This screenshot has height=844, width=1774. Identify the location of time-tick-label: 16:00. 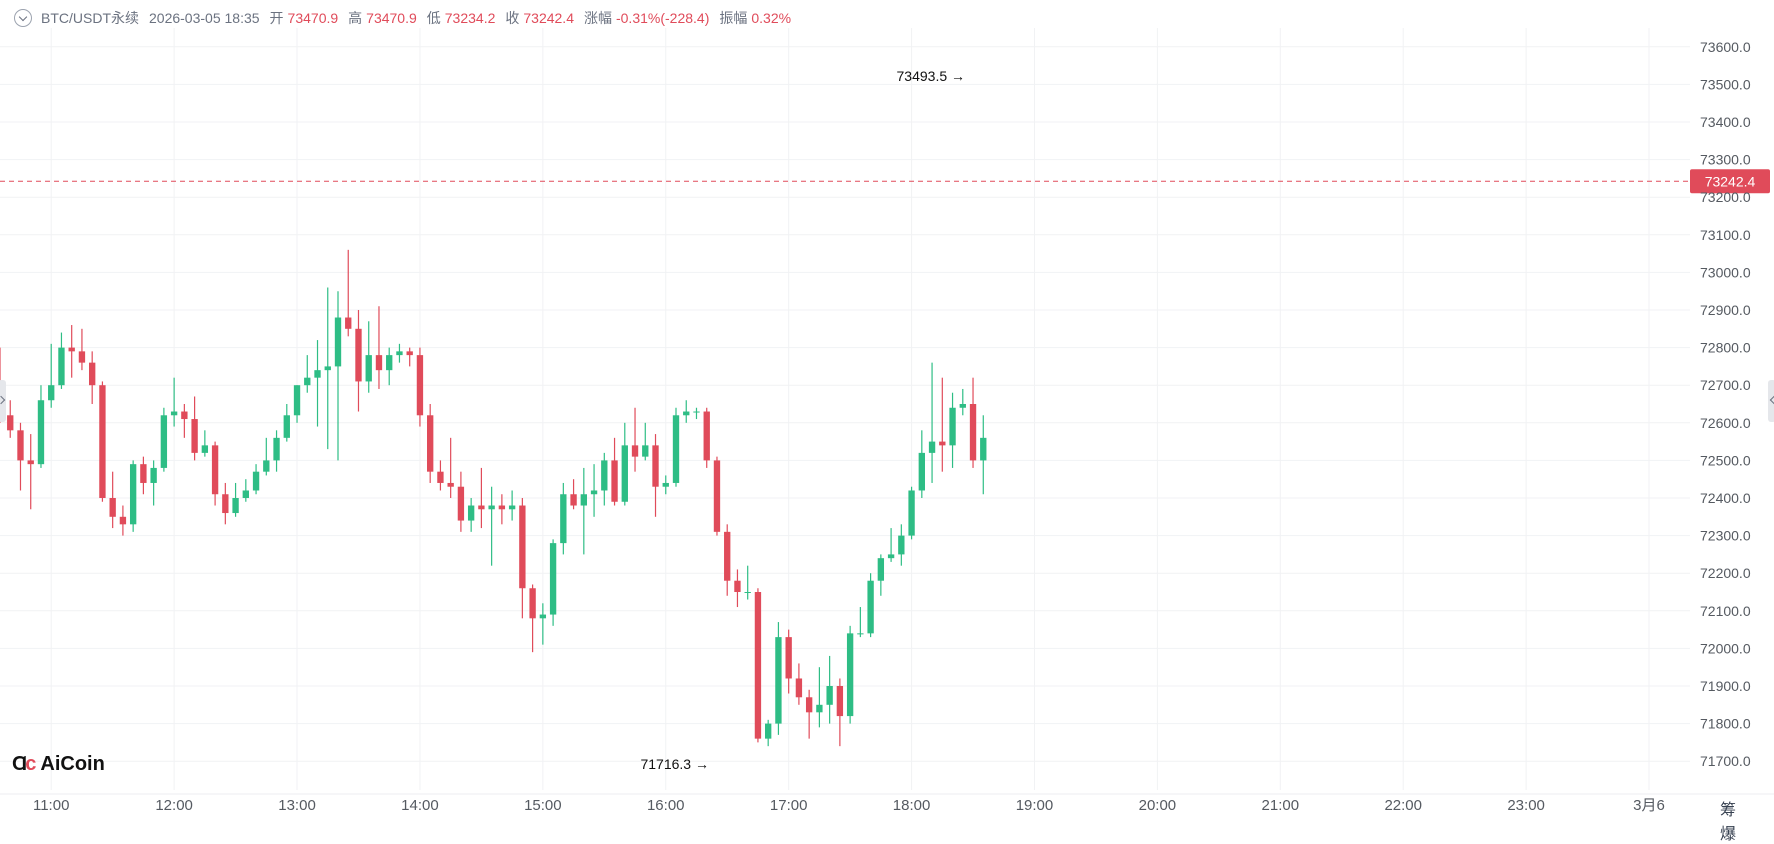
(666, 805).